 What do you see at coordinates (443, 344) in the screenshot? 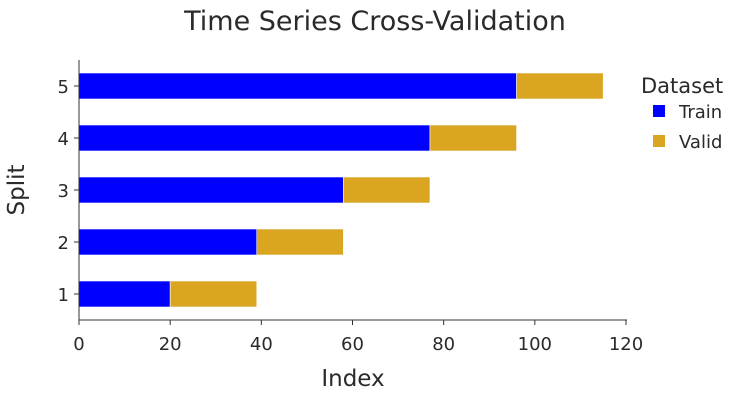
I see `x-tick-label: 80` at bounding box center [443, 344].